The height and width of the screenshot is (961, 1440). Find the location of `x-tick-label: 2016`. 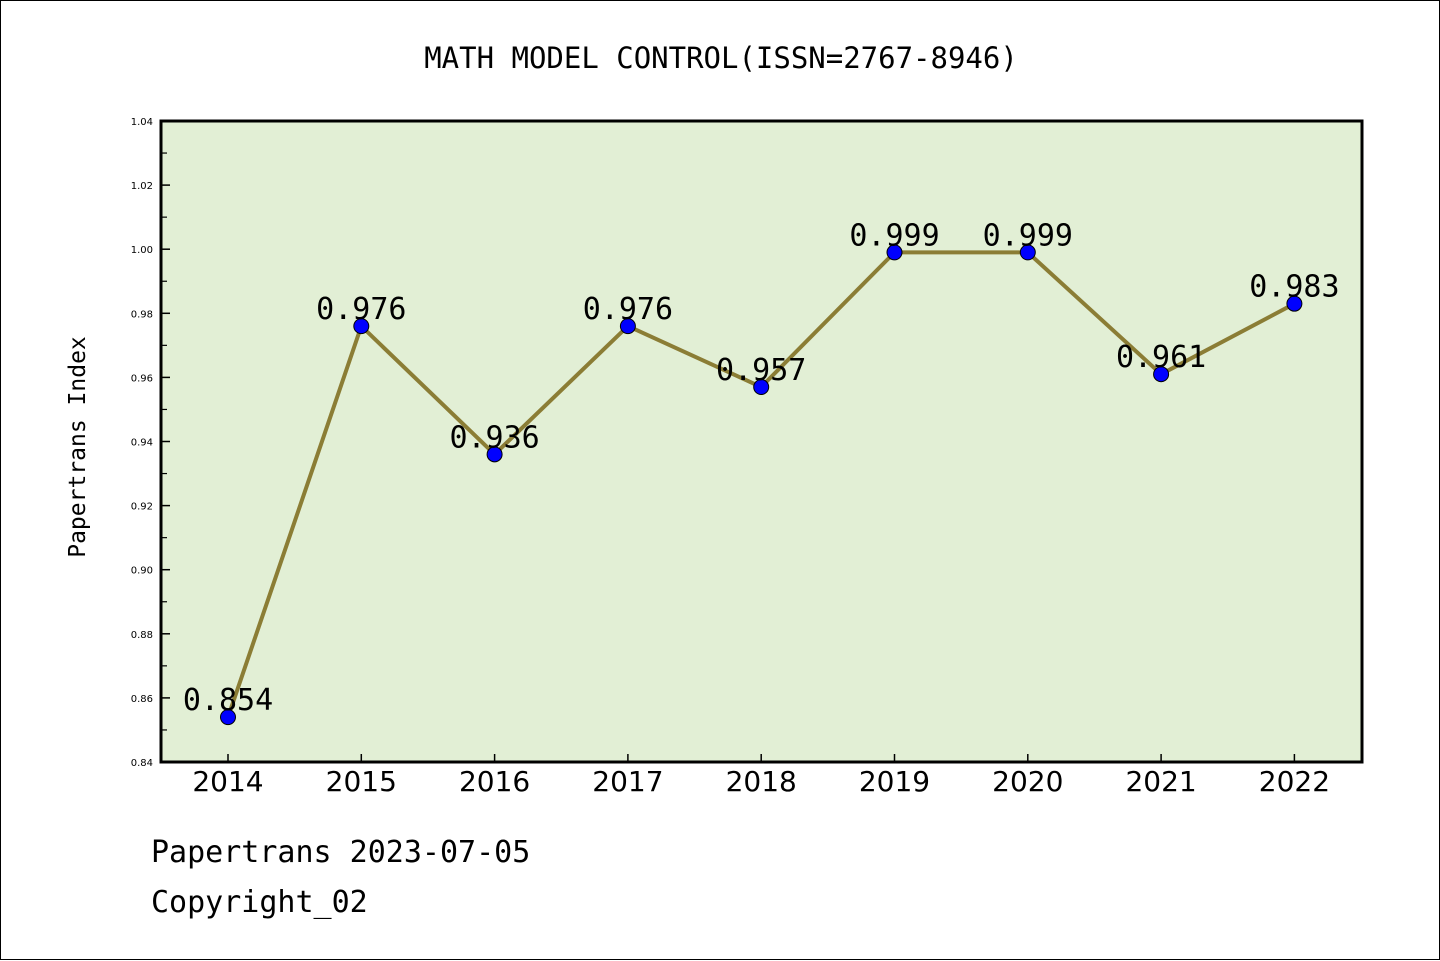

x-tick-label: 2016 is located at coordinates (494, 781).